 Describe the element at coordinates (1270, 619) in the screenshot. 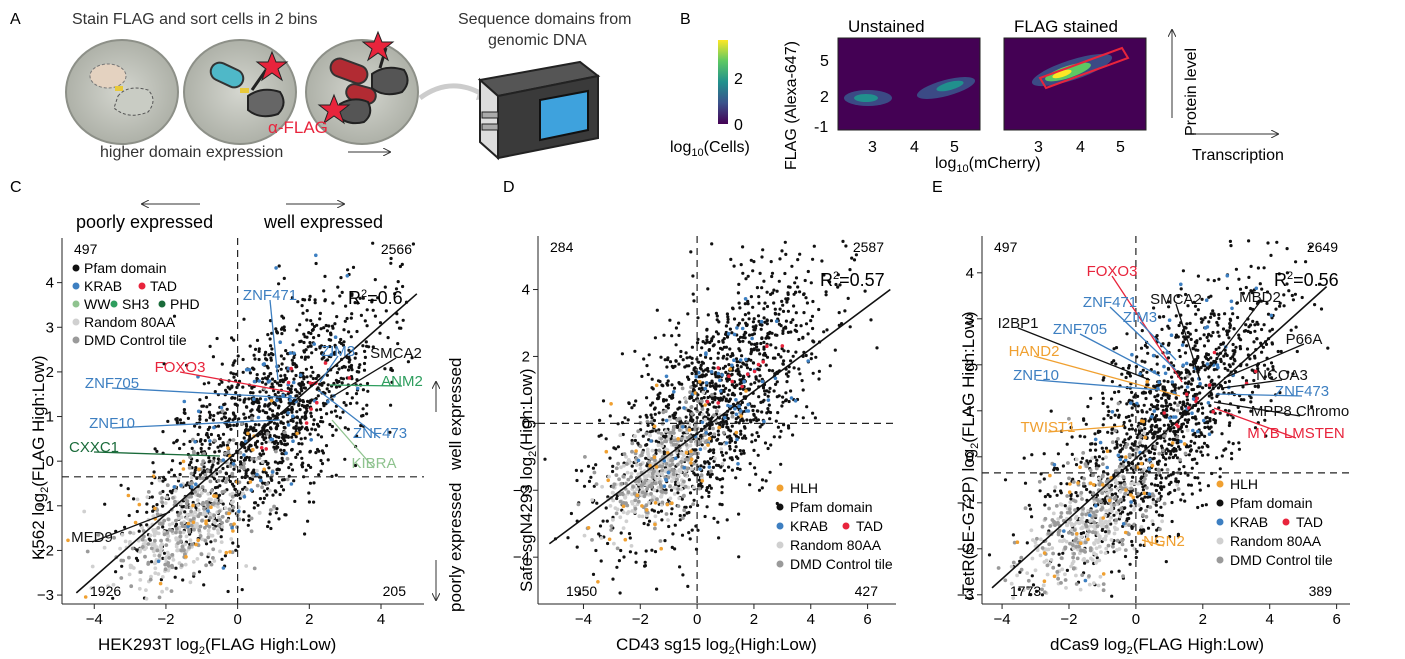

I see `x-tick-label: 4` at that location.